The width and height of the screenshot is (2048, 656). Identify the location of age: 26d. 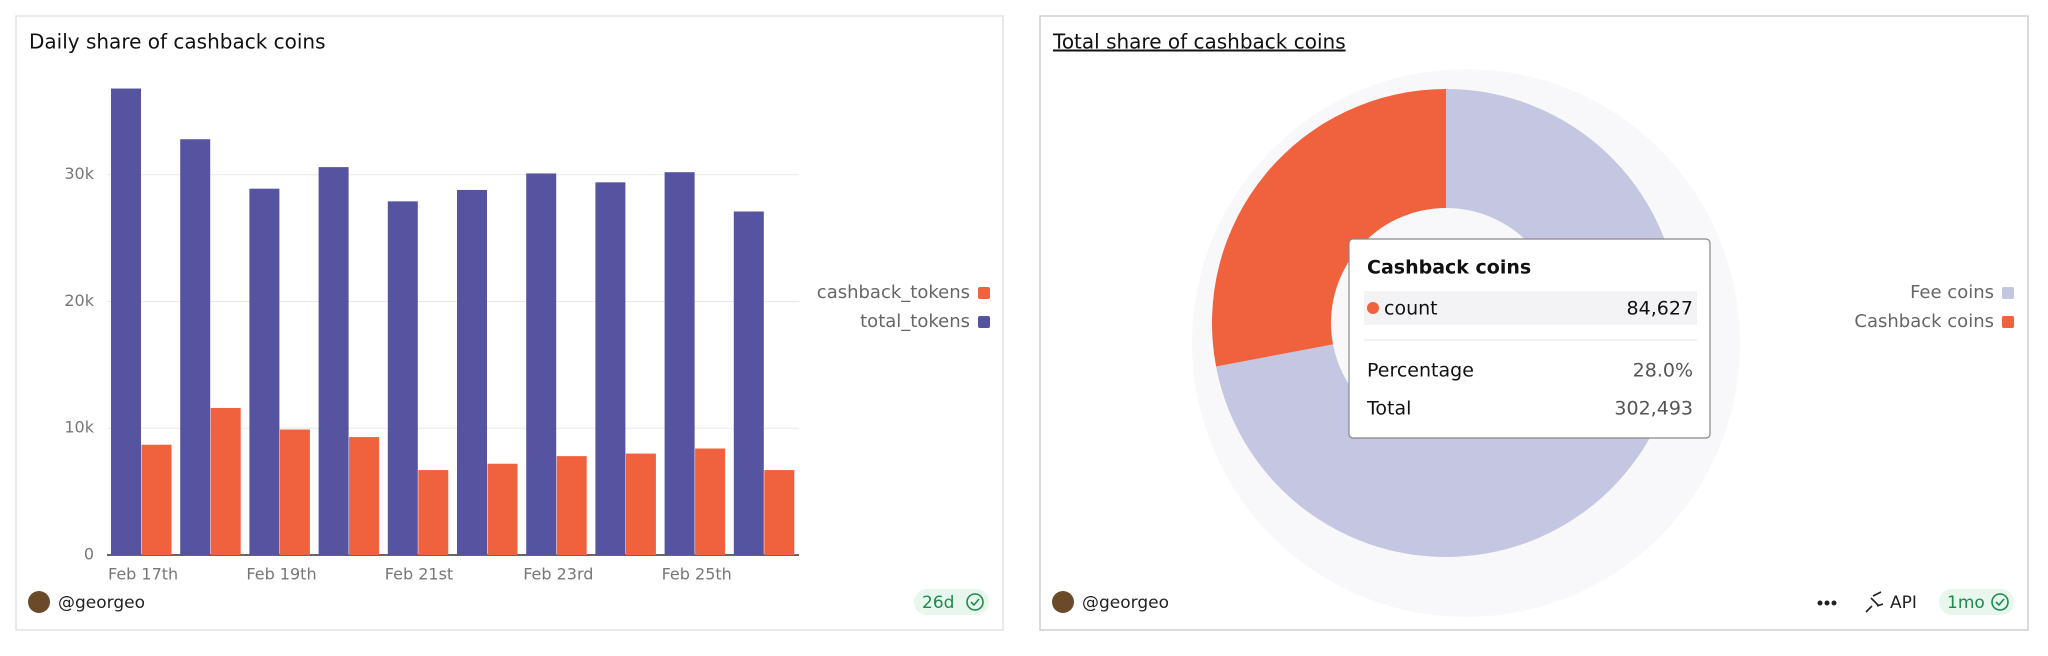
(938, 603).